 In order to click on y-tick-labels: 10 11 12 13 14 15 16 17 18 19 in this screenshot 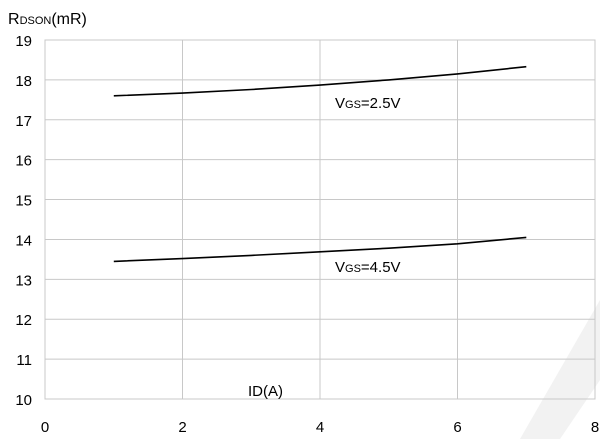, I will do `click(23, 221)`.